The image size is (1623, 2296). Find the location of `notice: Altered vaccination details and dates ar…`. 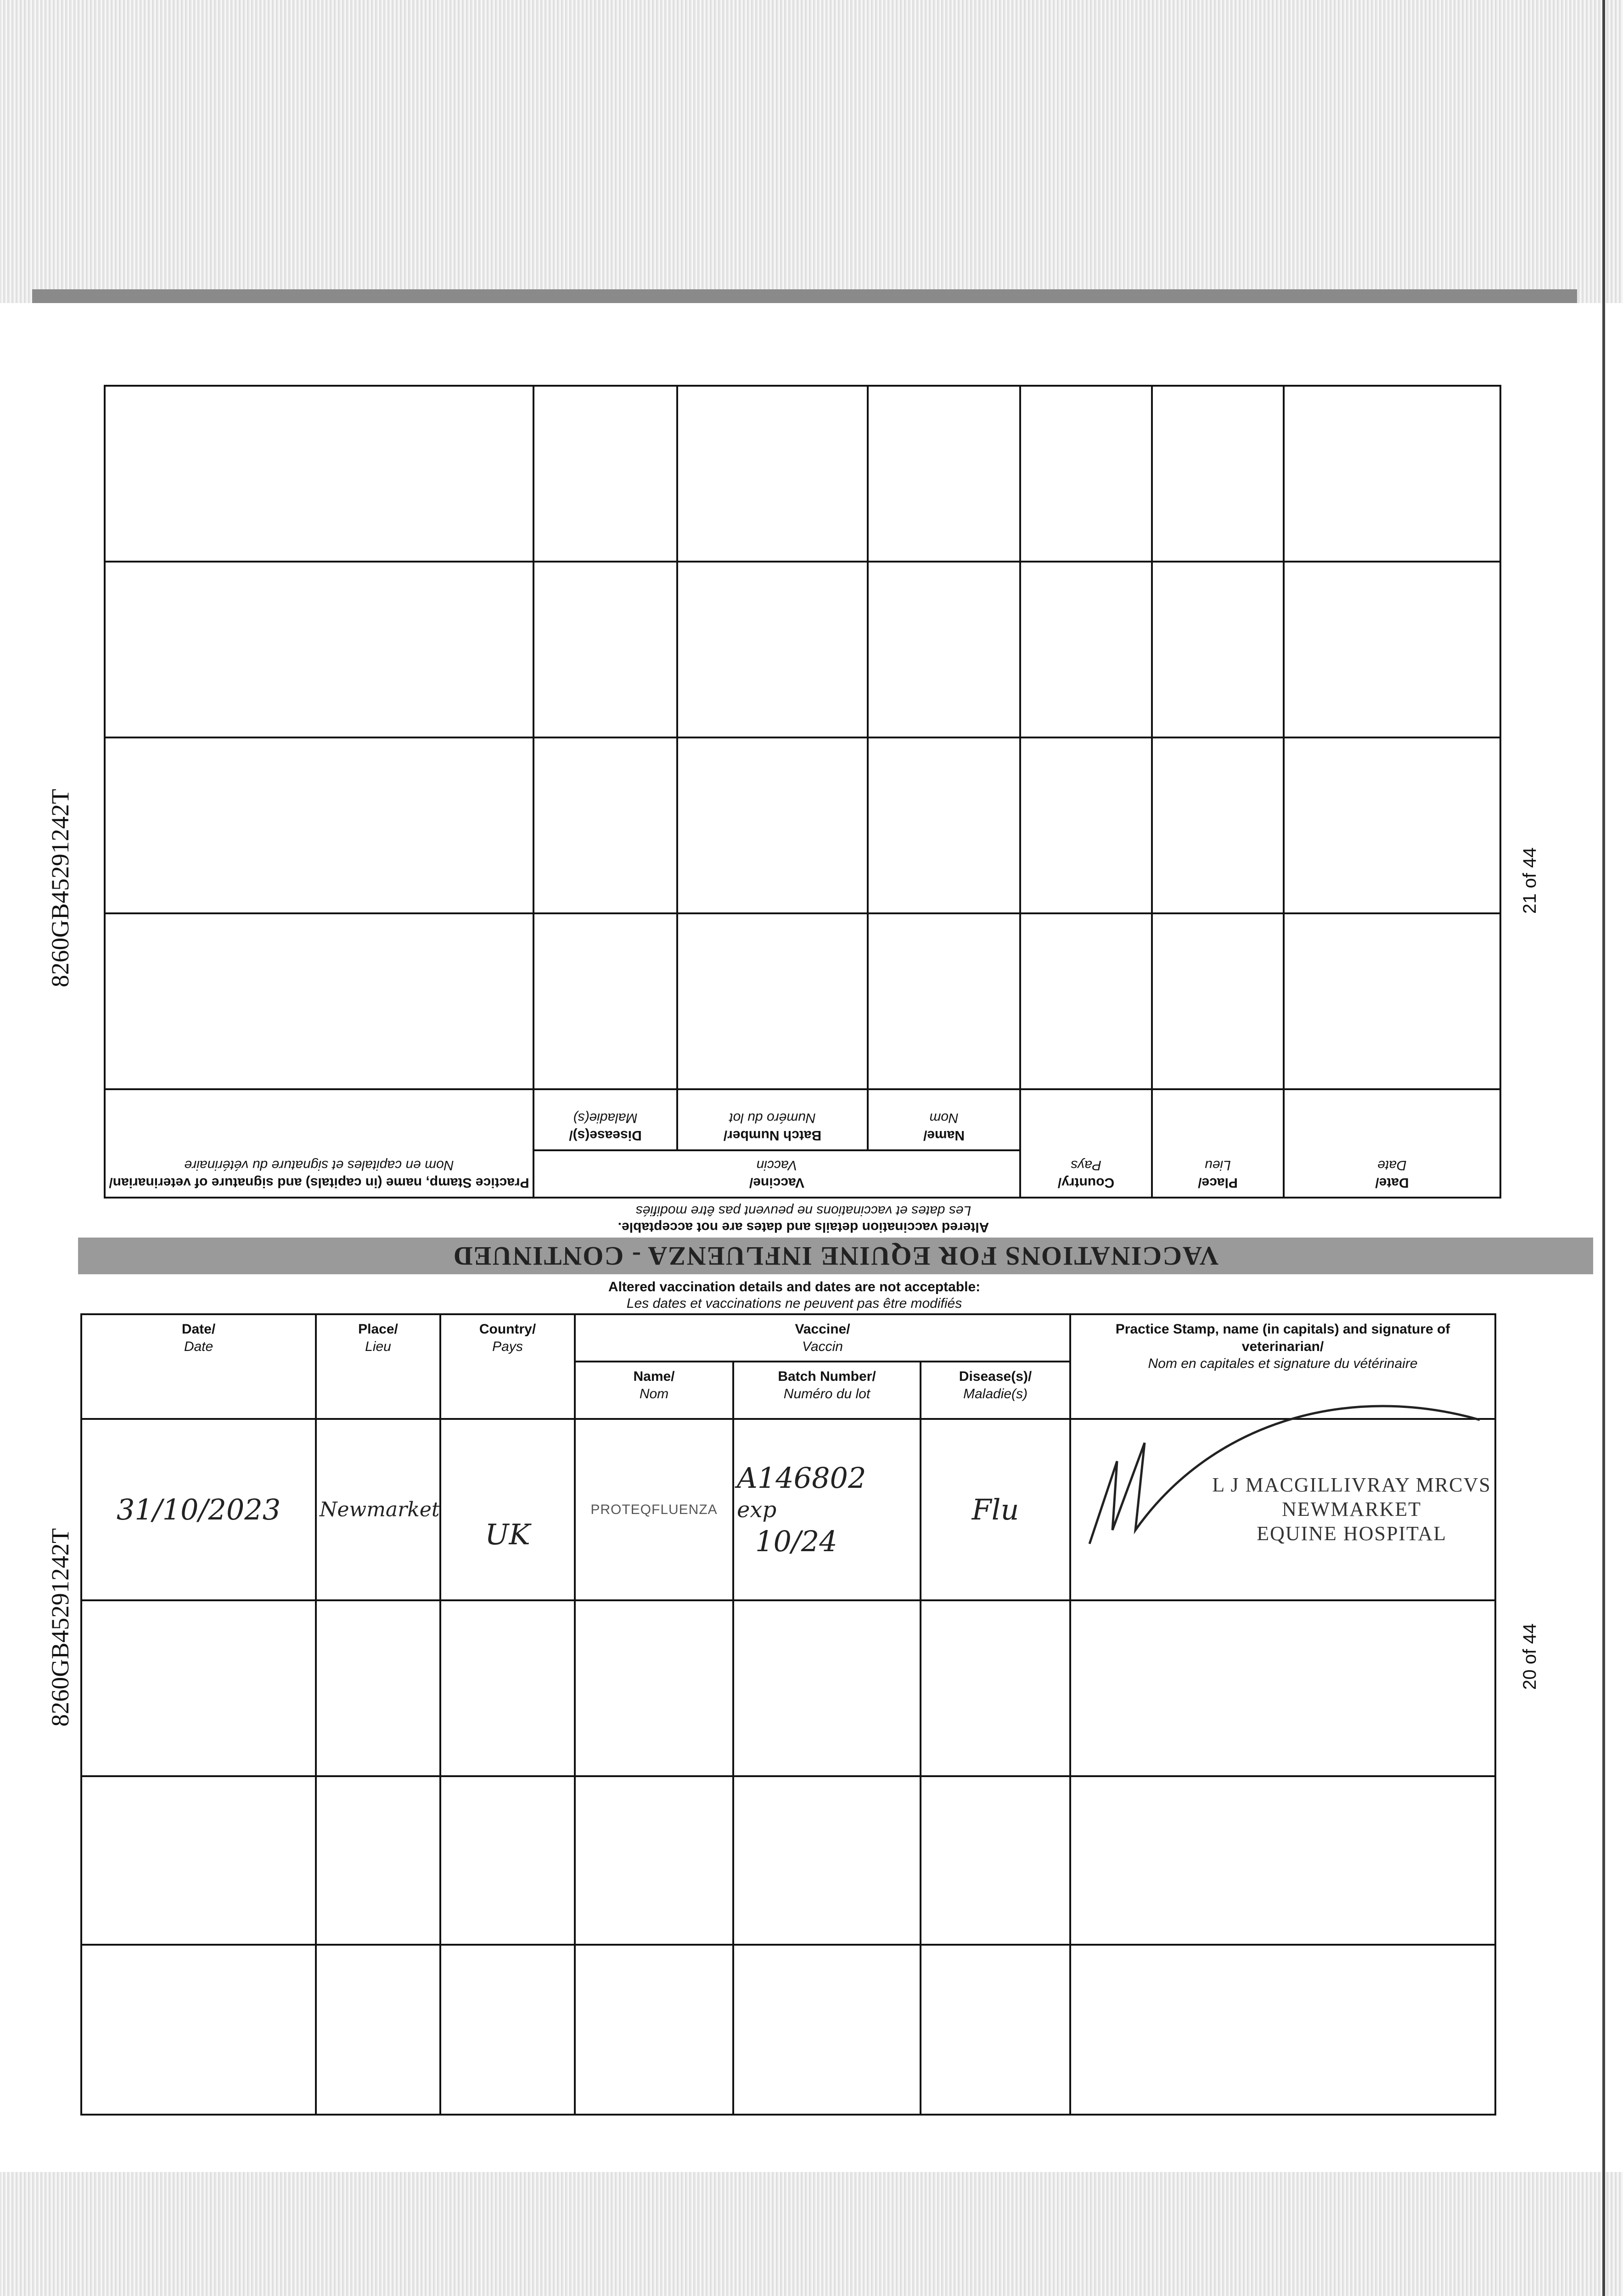

notice: Altered vaccination details and dates ar… is located at coordinates (803, 1218).